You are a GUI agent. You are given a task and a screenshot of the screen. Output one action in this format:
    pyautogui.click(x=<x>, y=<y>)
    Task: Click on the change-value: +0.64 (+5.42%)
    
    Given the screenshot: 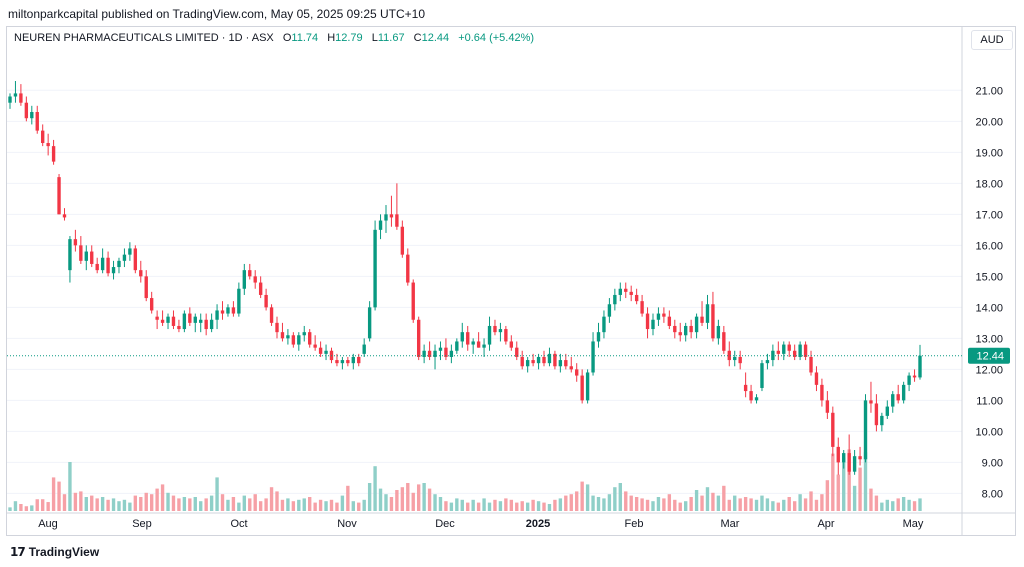 What is the action you would take?
    pyautogui.click(x=496, y=38)
    